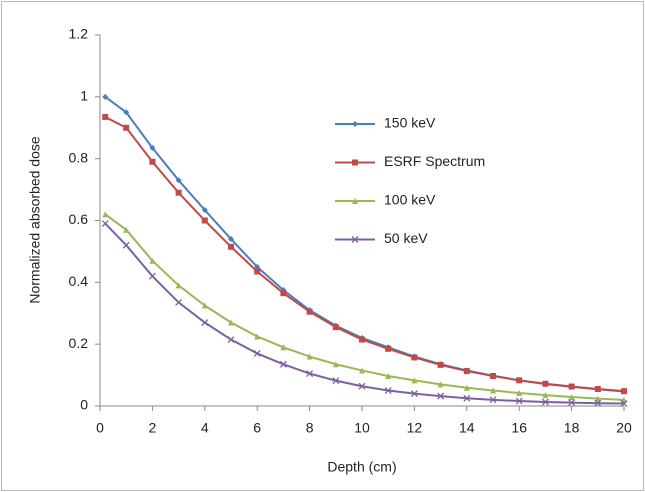 This screenshot has height=492, width=645. What do you see at coordinates (35, 220) in the screenshot?
I see `y-axis-label: Normalized absorbed dose` at bounding box center [35, 220].